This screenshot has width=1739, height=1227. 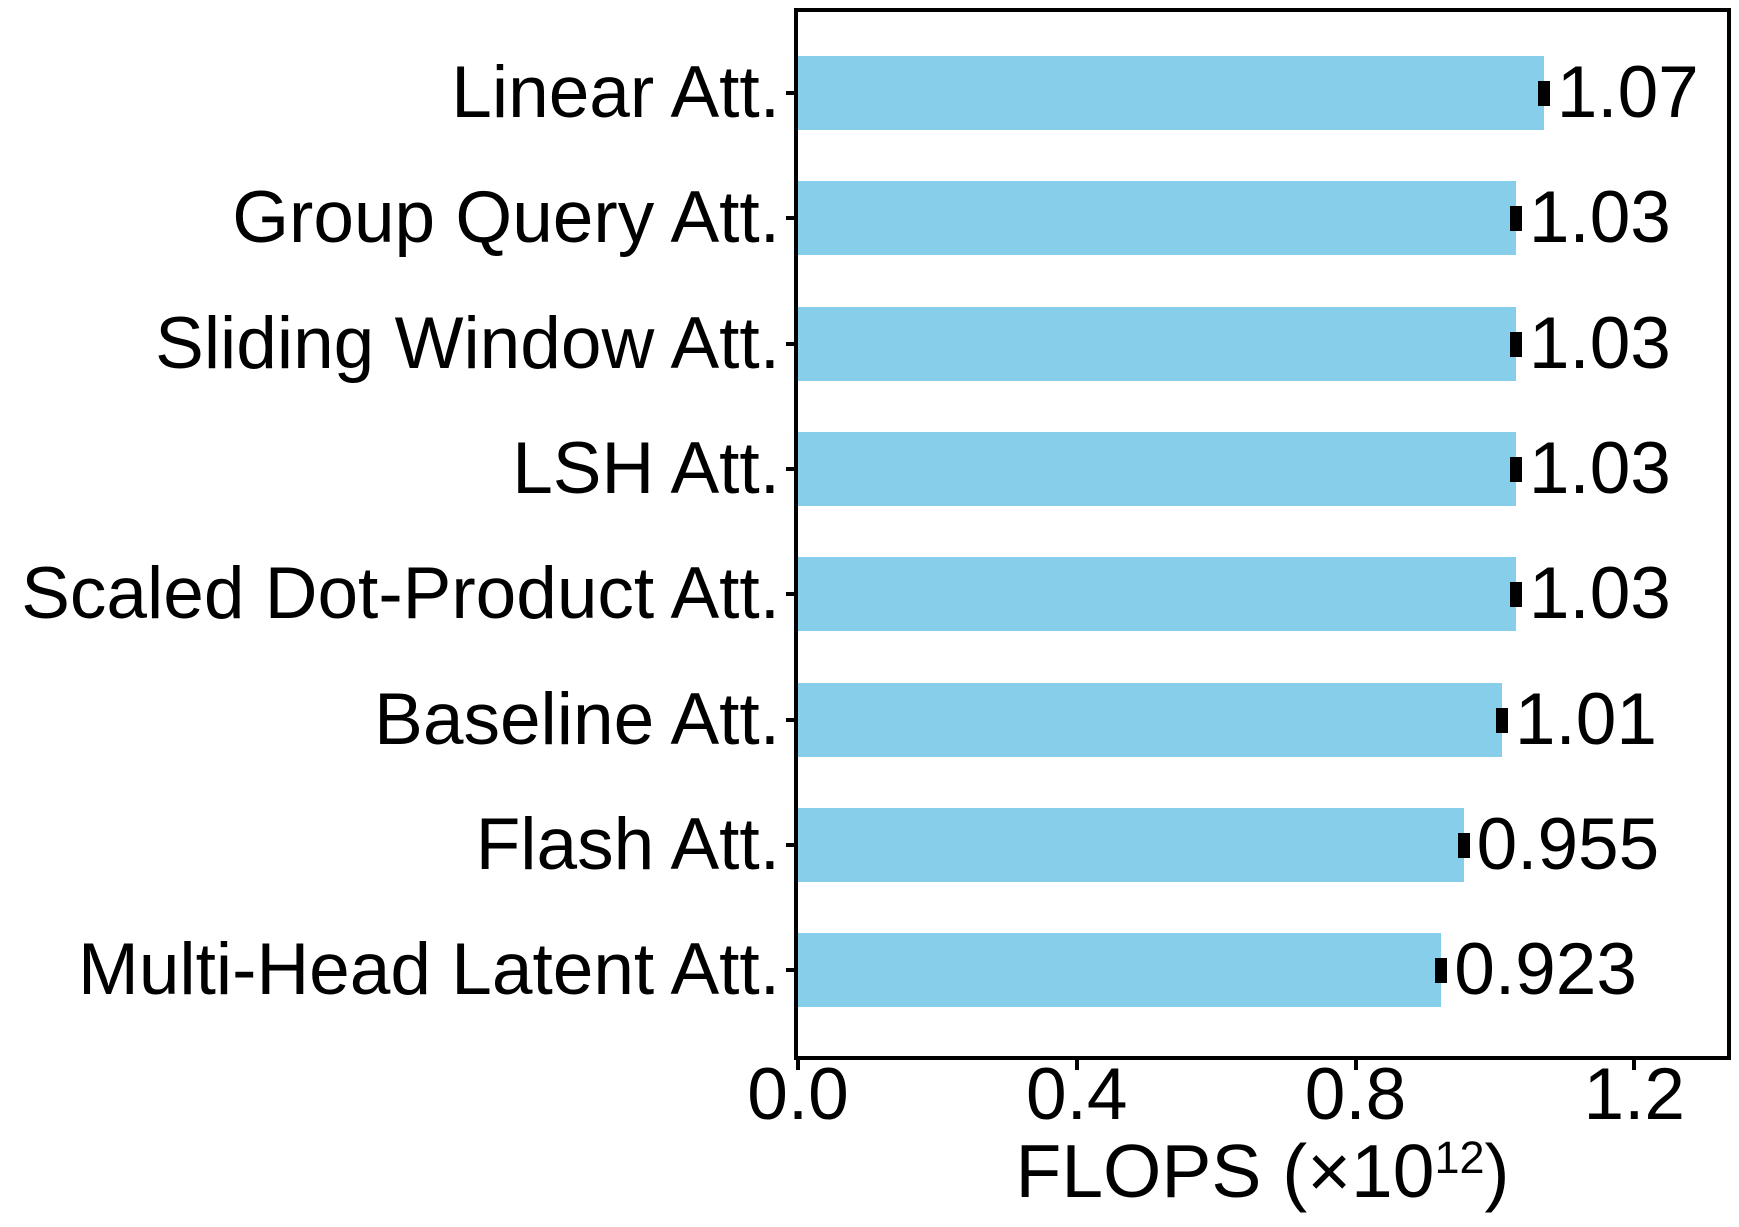 I want to click on value-label: 1.01, so click(x=1585, y=719).